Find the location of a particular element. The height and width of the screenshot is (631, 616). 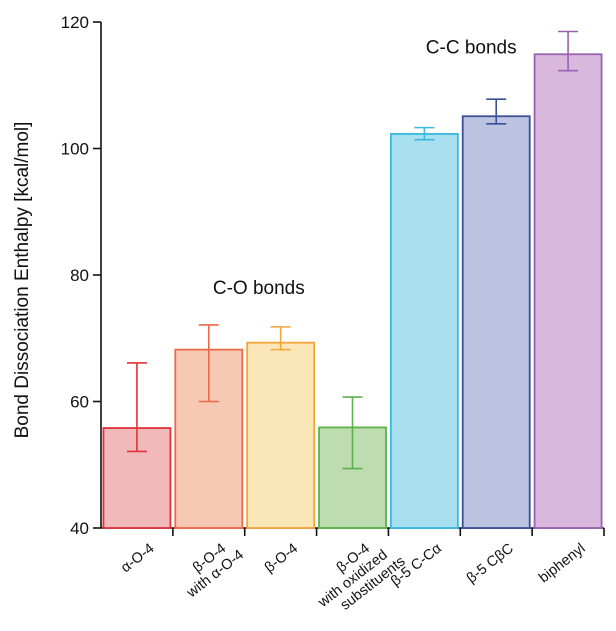

x-tick-label-text: β-O-4with α-O-4 is located at coordinates (210, 567).